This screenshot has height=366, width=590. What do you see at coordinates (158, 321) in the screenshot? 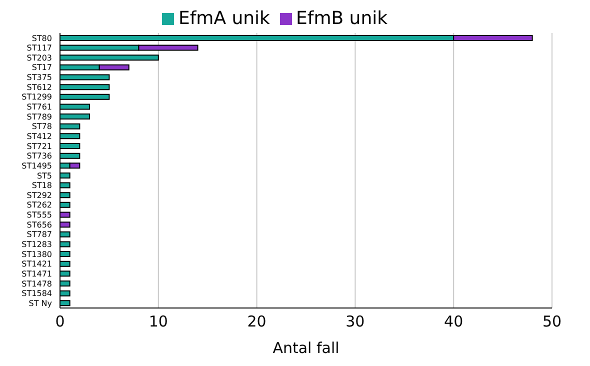
I see `x-tick-label: 10` at bounding box center [158, 321].